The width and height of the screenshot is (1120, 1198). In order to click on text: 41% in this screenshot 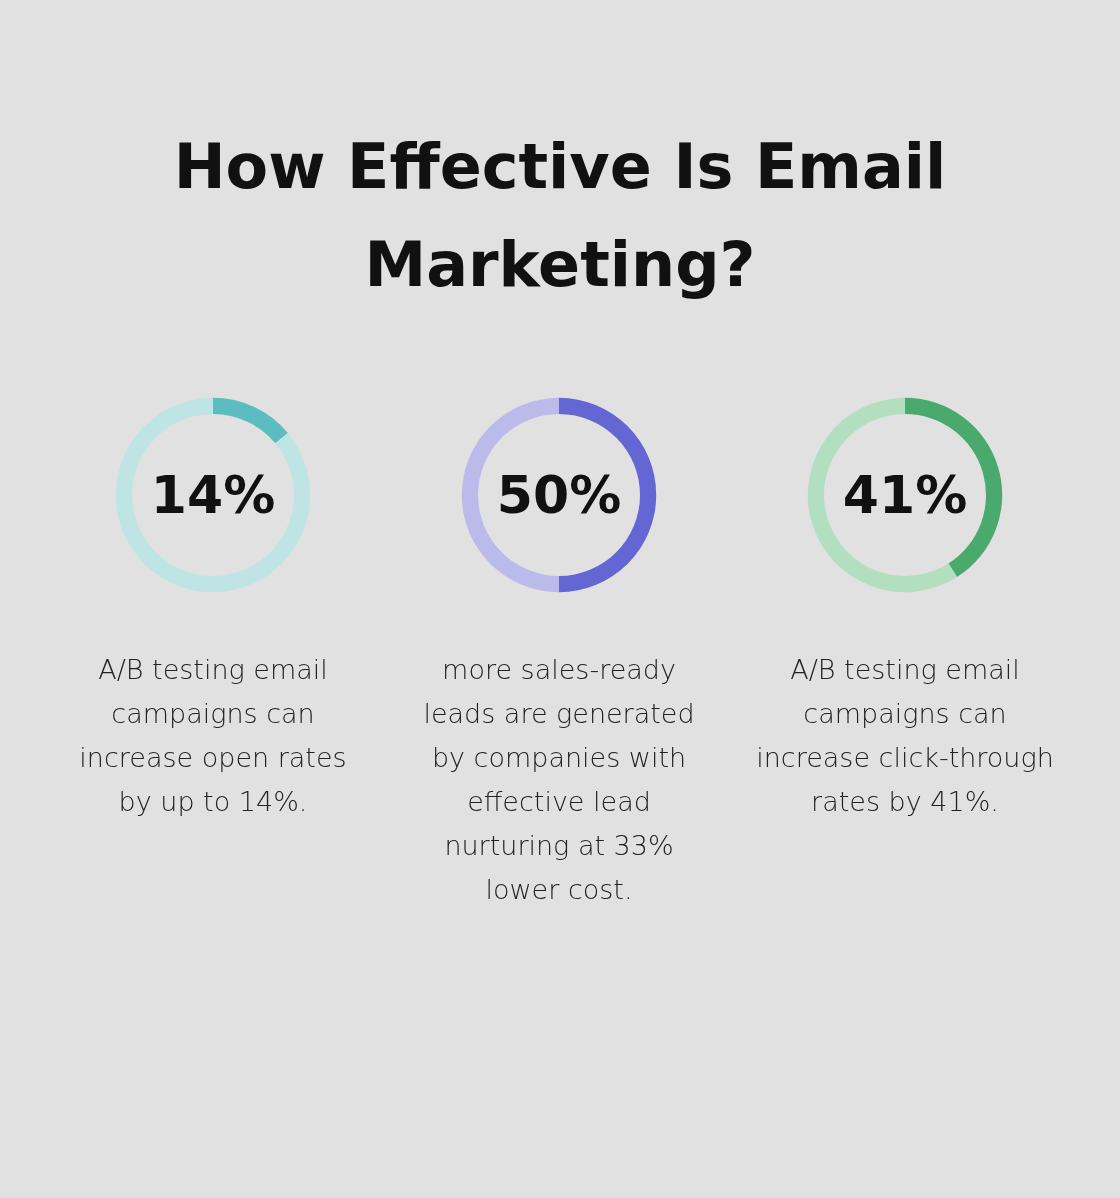, I will do `click(905, 495)`.